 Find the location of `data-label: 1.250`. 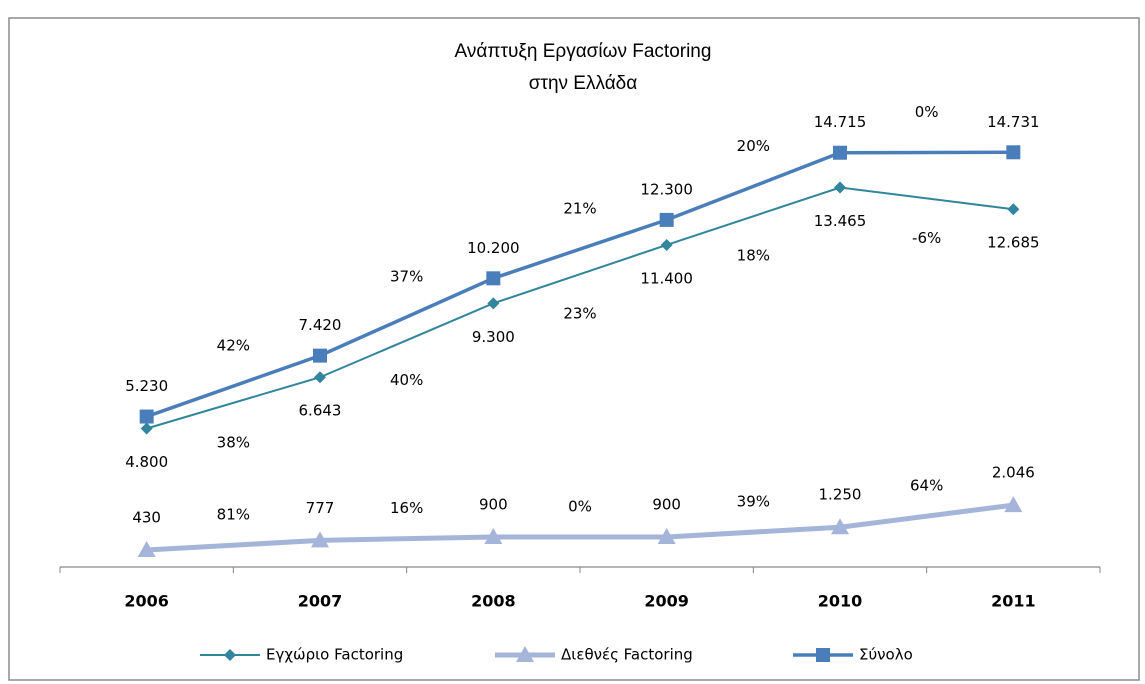

data-label: 1.250 is located at coordinates (840, 495).